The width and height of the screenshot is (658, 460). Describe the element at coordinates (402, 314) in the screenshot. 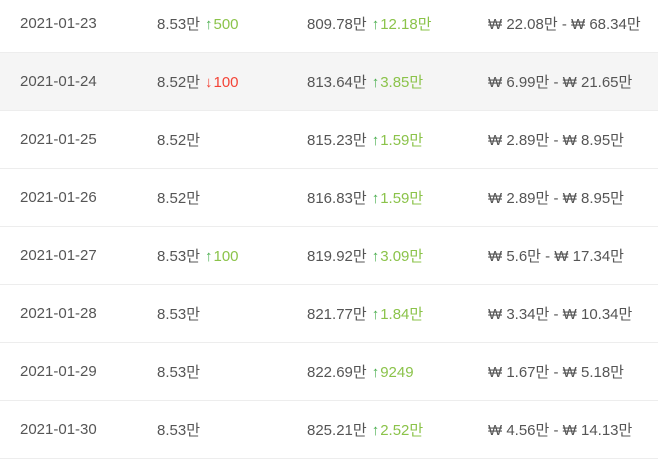

I see `total-change-value: 1.84만` at that location.